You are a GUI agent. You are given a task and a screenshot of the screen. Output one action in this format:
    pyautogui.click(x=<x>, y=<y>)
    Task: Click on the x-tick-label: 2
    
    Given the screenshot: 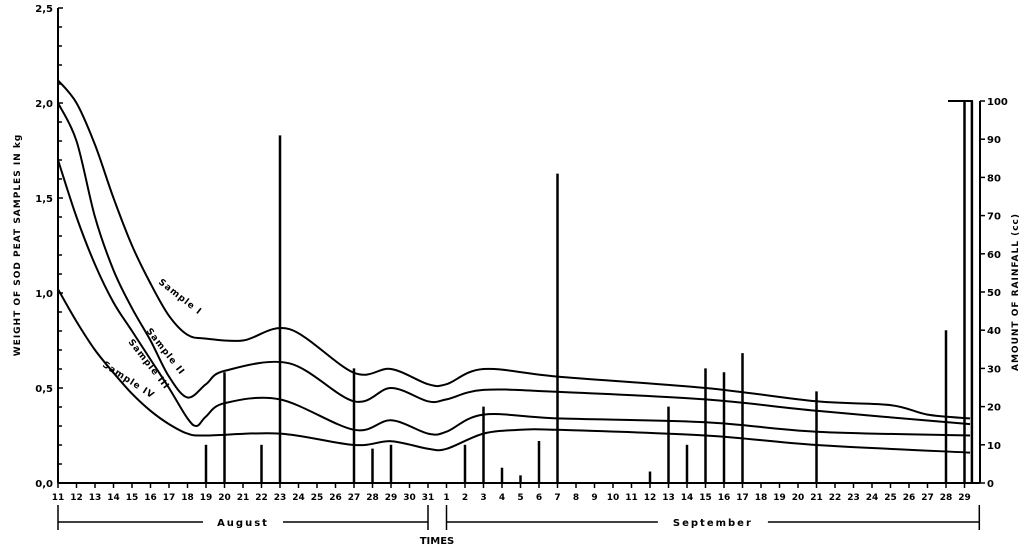 What is the action you would take?
    pyautogui.click(x=465, y=498)
    